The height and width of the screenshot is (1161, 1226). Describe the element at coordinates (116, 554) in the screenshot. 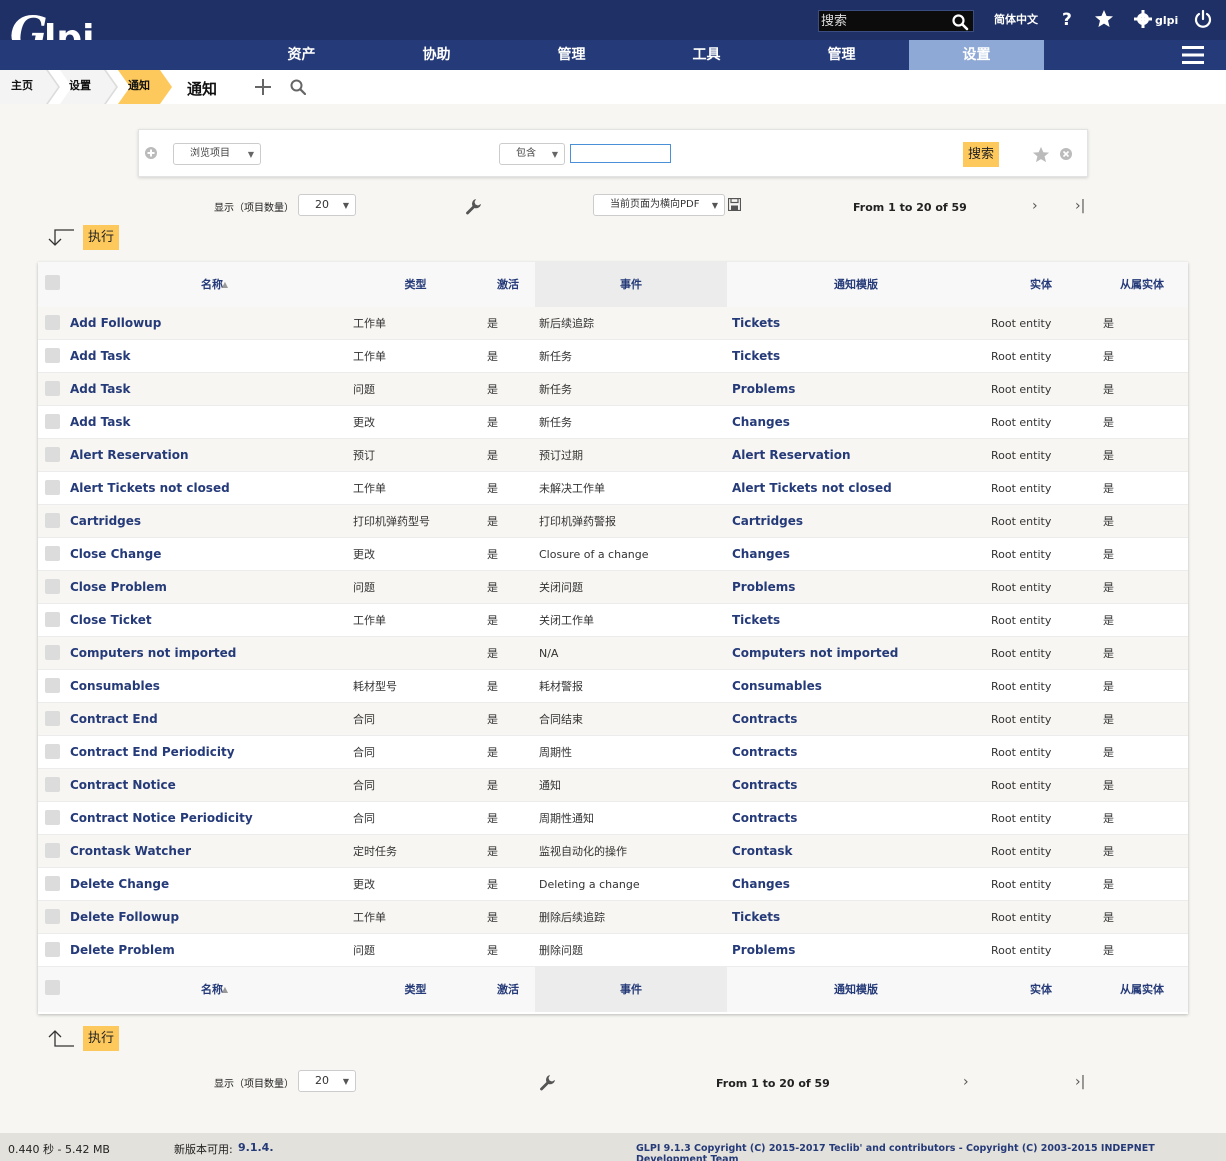

I see `row-name-link: Close Change` at that location.